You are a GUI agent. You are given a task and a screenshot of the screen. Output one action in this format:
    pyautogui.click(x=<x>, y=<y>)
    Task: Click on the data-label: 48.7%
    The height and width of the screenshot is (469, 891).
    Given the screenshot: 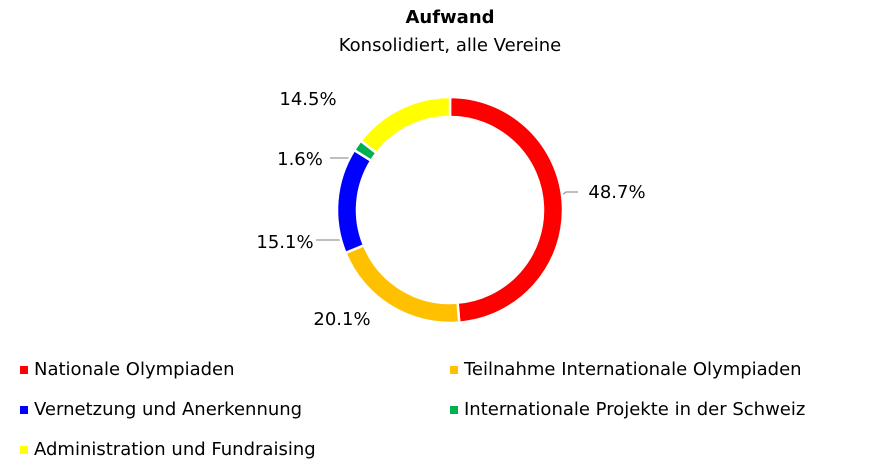 What is the action you would take?
    pyautogui.click(x=616, y=192)
    